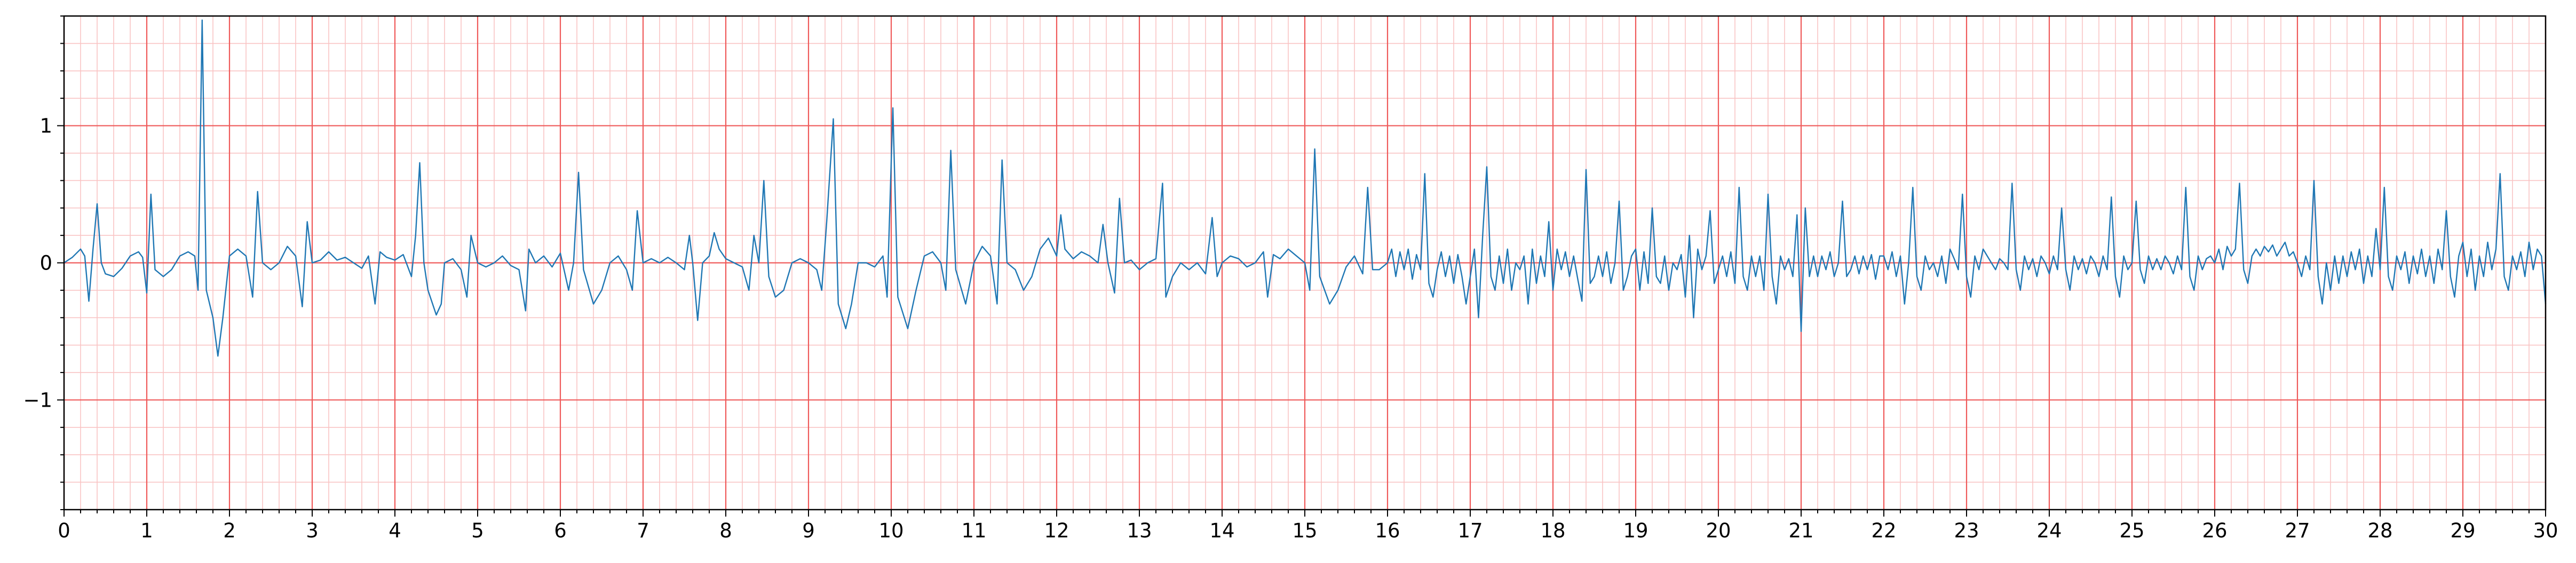  Describe the element at coordinates (229, 530) in the screenshot. I see `x-tick-label: 2` at that location.